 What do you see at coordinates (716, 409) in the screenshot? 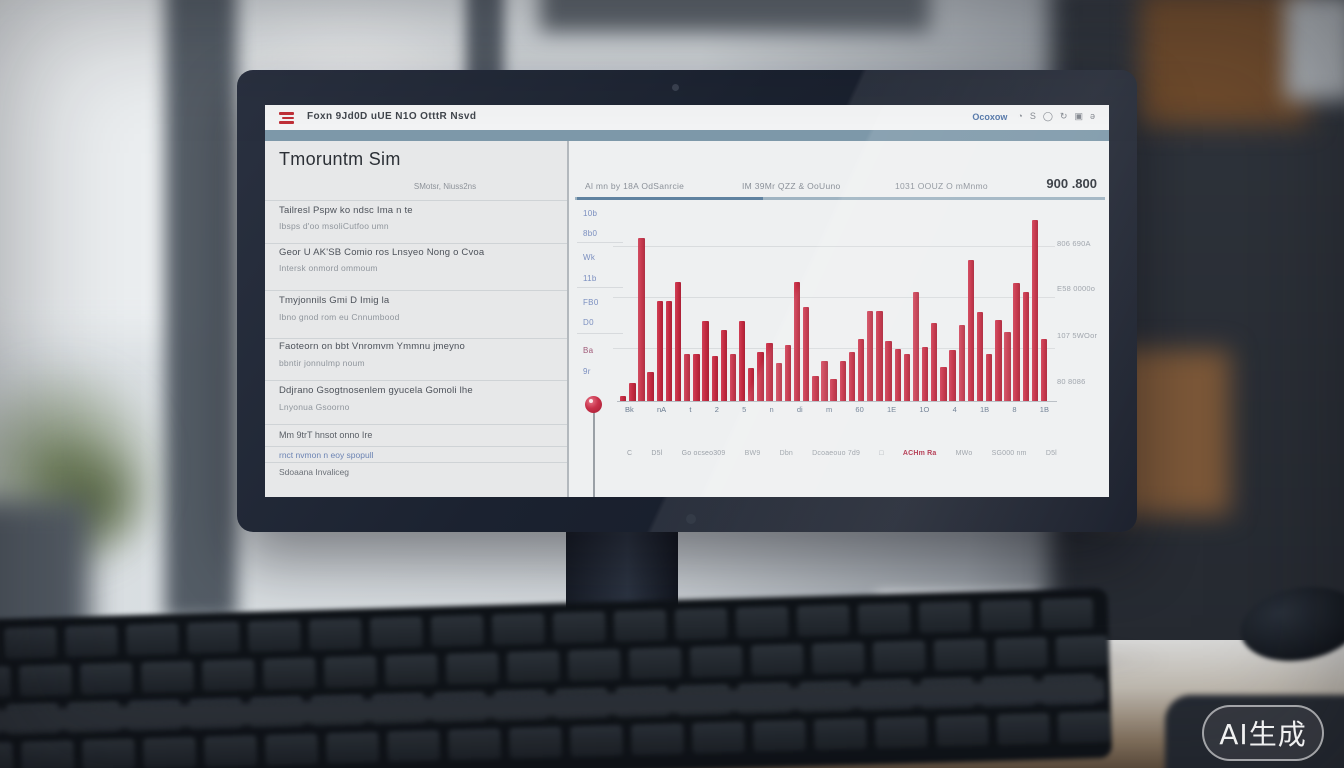
I see `x-tick-label: 2` at bounding box center [716, 409].